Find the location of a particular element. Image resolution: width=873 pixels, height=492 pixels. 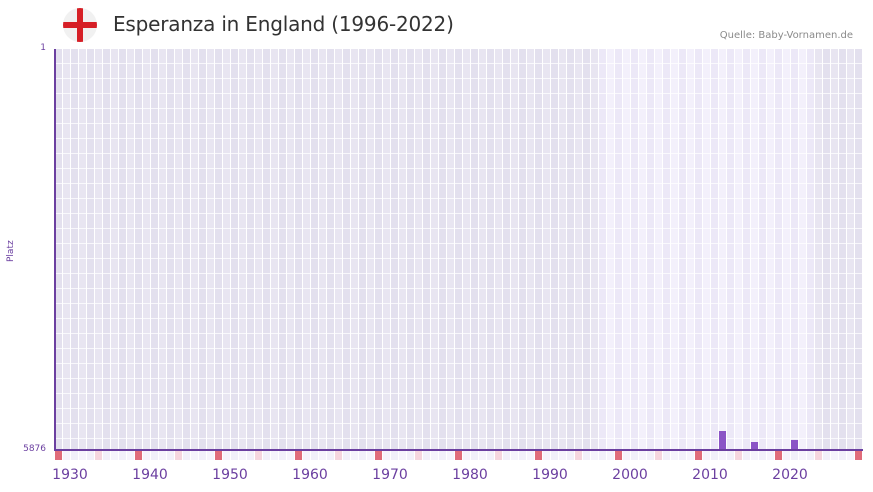

x-tick-label: 1970 is located at coordinates (390, 475).